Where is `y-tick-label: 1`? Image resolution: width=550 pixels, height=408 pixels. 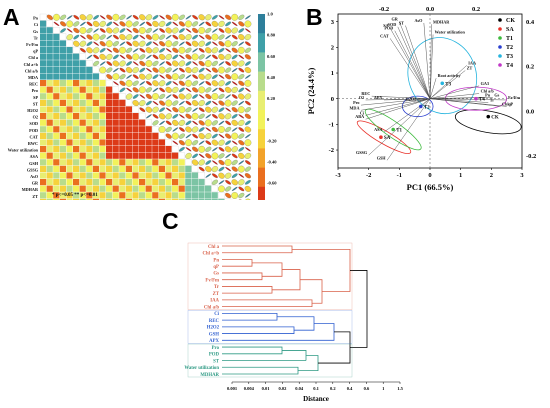 y-tick-label: 1 is located at coordinates (332, 73).